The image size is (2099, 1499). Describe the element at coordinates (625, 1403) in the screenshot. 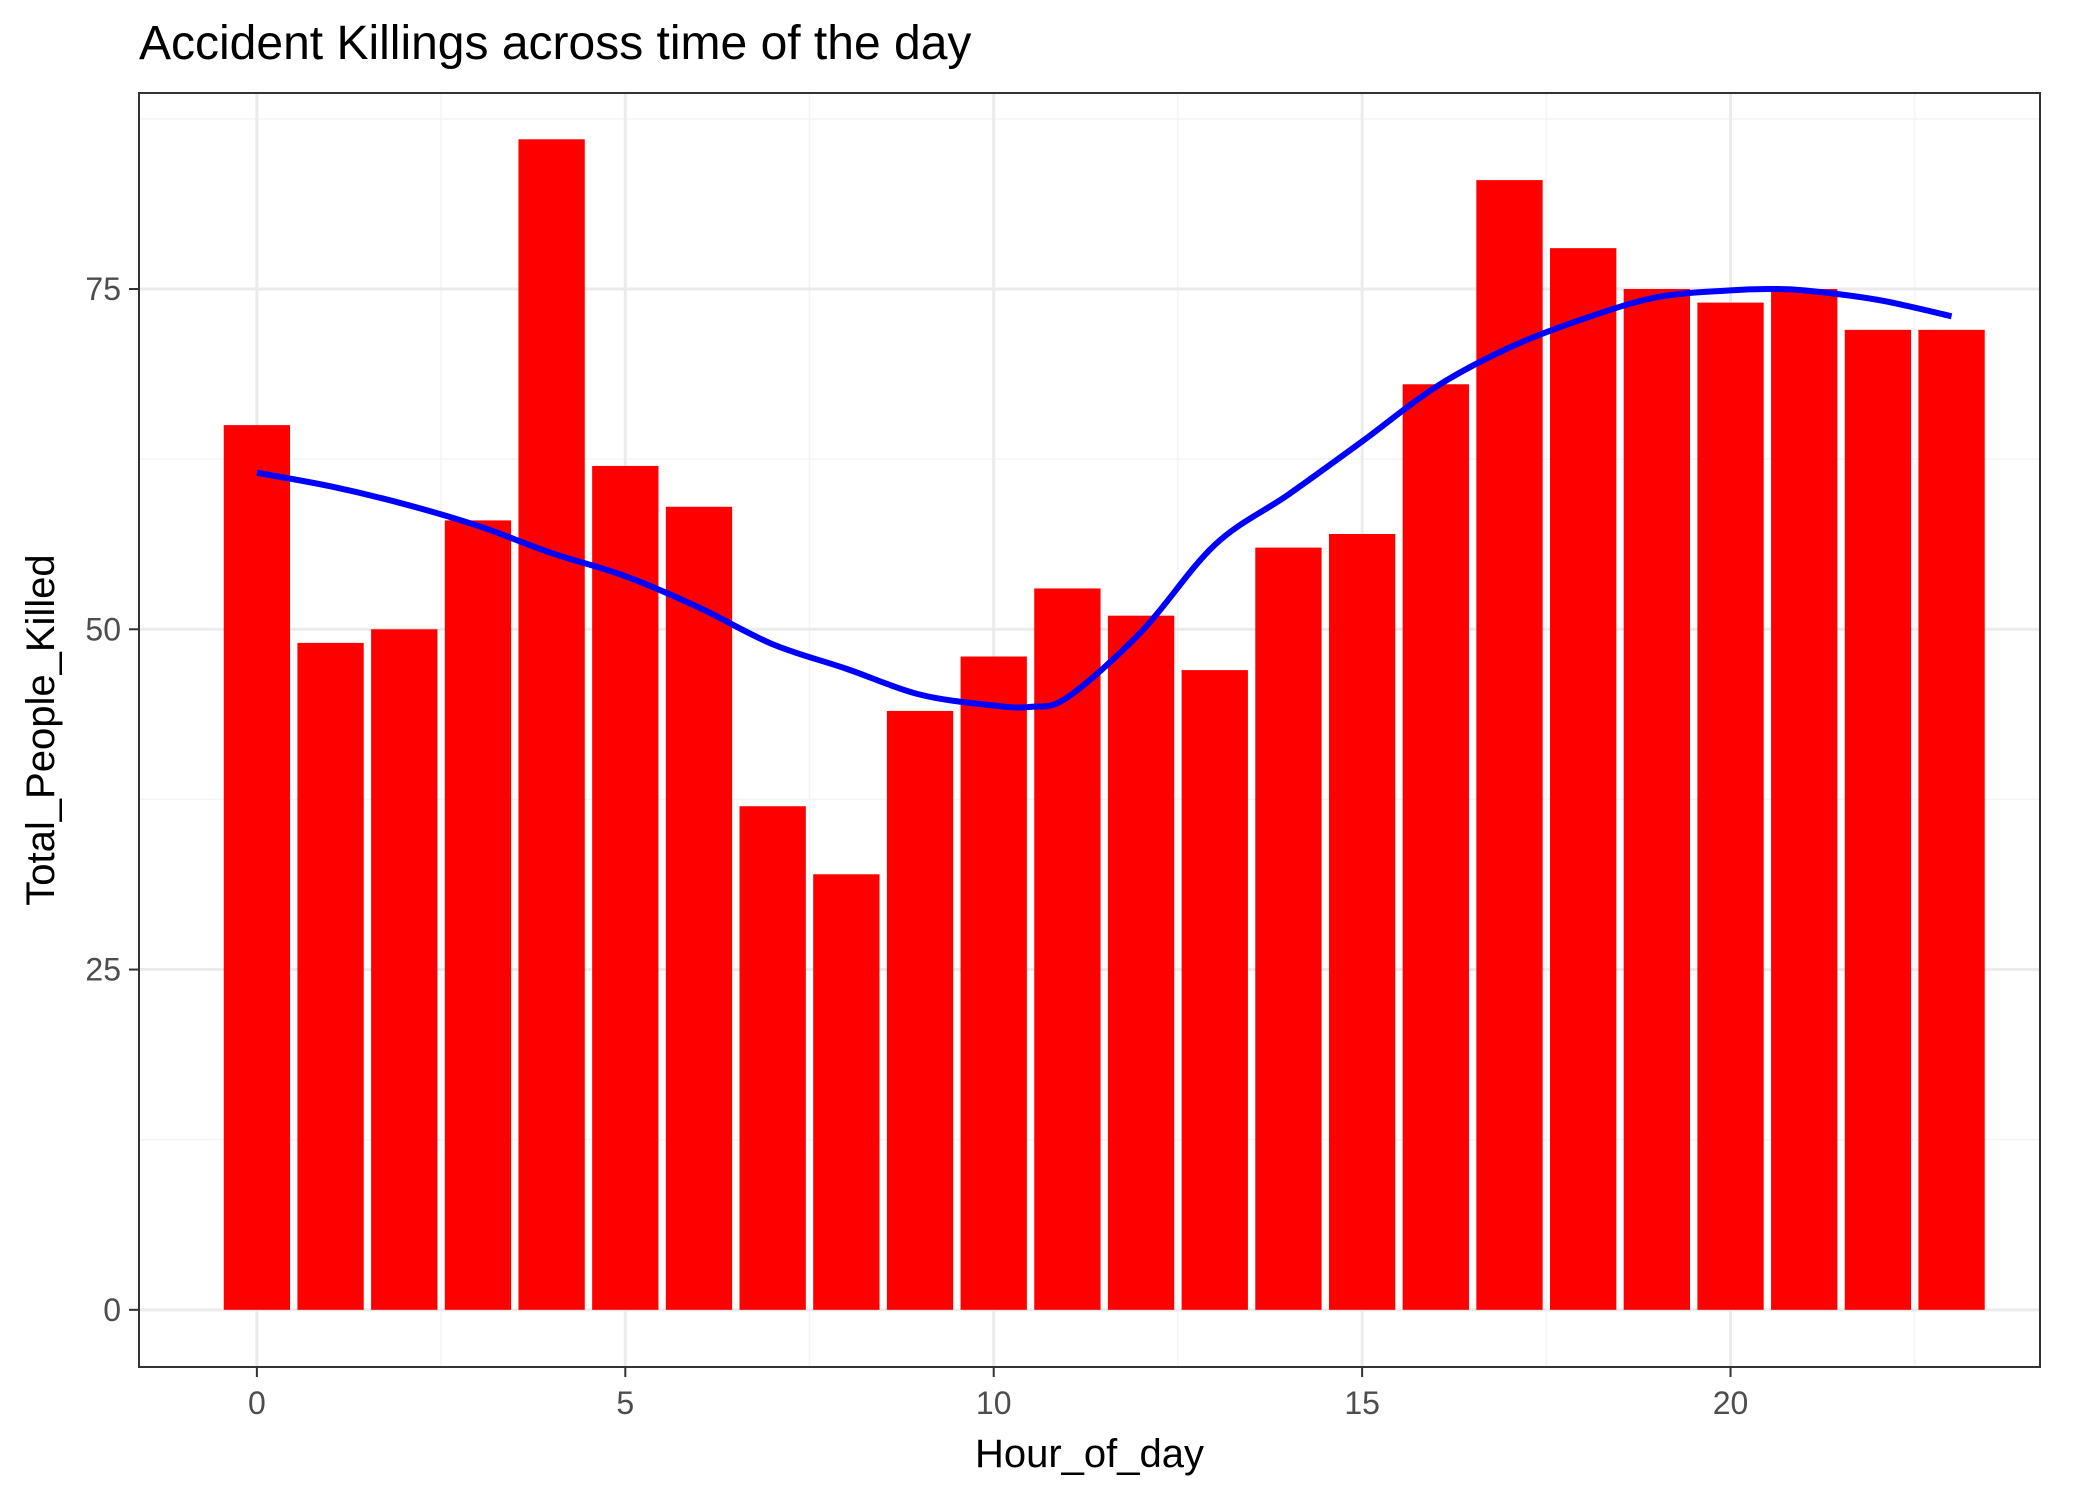

I see `x-tick-label: 5` at that location.